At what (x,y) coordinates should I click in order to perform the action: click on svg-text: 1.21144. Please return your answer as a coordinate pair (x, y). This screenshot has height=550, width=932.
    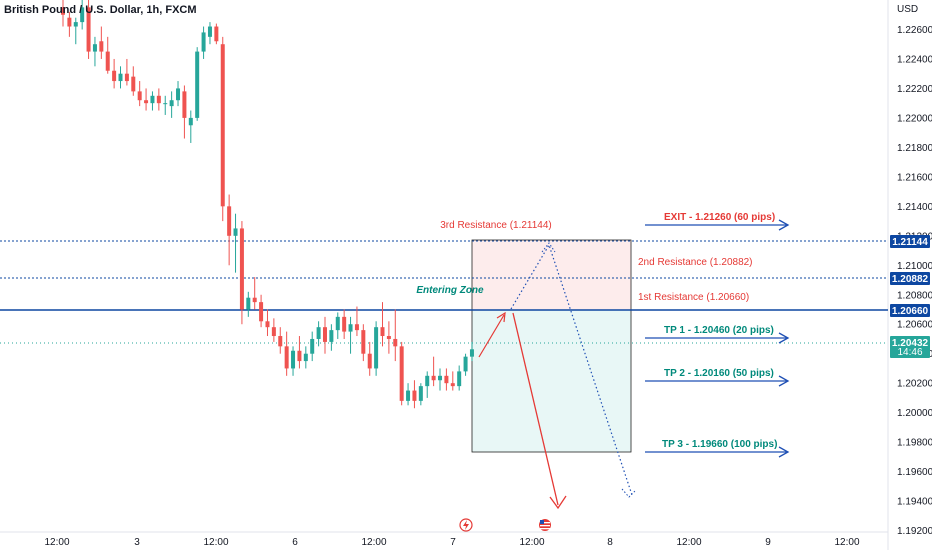
    Looking at the image, I should click on (910, 242).